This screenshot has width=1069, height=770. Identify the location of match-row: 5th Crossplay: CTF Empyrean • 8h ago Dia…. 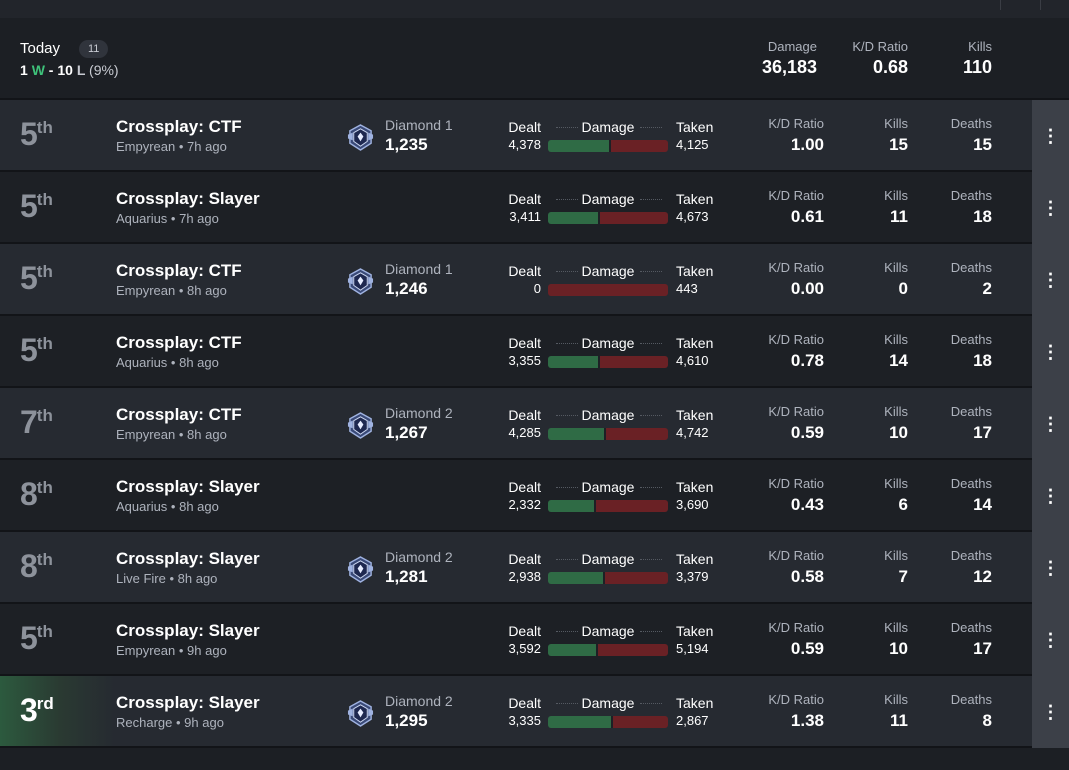
(534, 280).